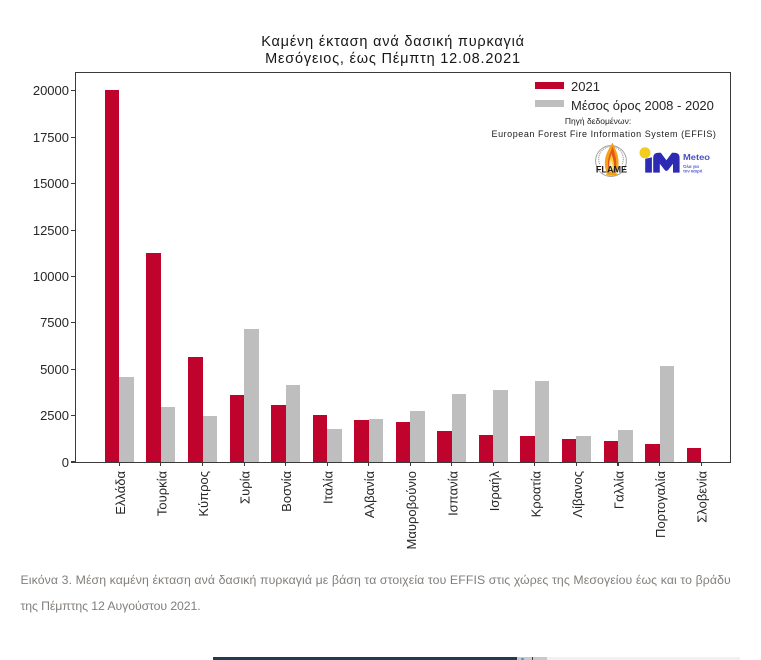 Image resolution: width=761 pixels, height=660 pixels. I want to click on svg-text: Όλα για, so click(690, 166).